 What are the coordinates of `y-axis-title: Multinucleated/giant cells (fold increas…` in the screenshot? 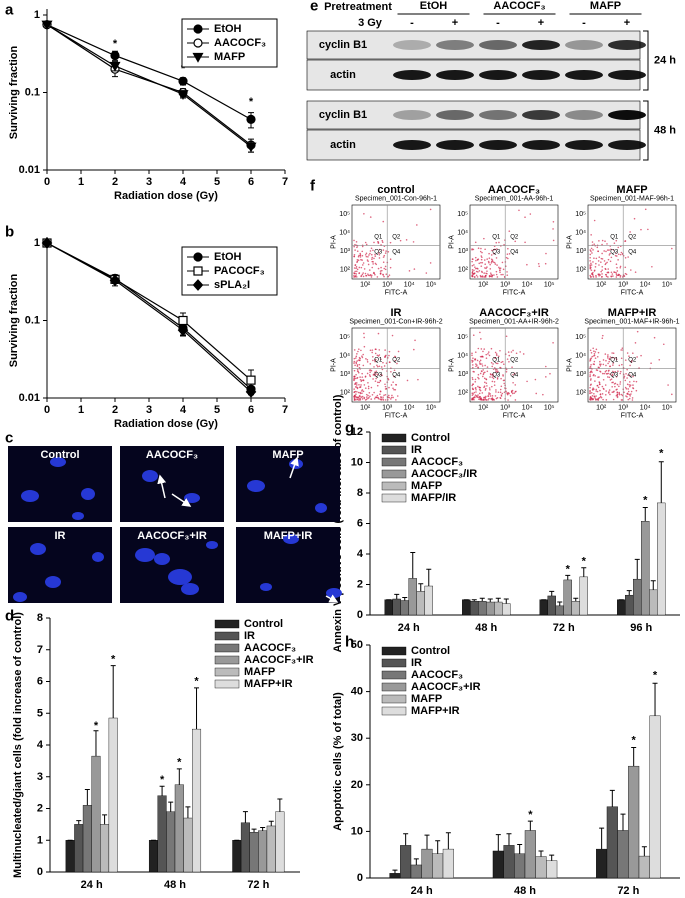 It's located at (18, 745).